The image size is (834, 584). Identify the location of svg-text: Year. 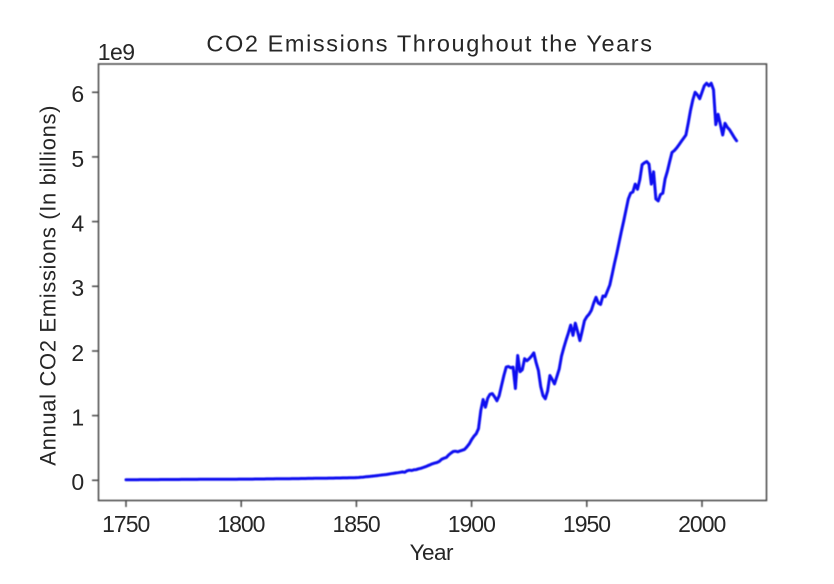
(432, 552).